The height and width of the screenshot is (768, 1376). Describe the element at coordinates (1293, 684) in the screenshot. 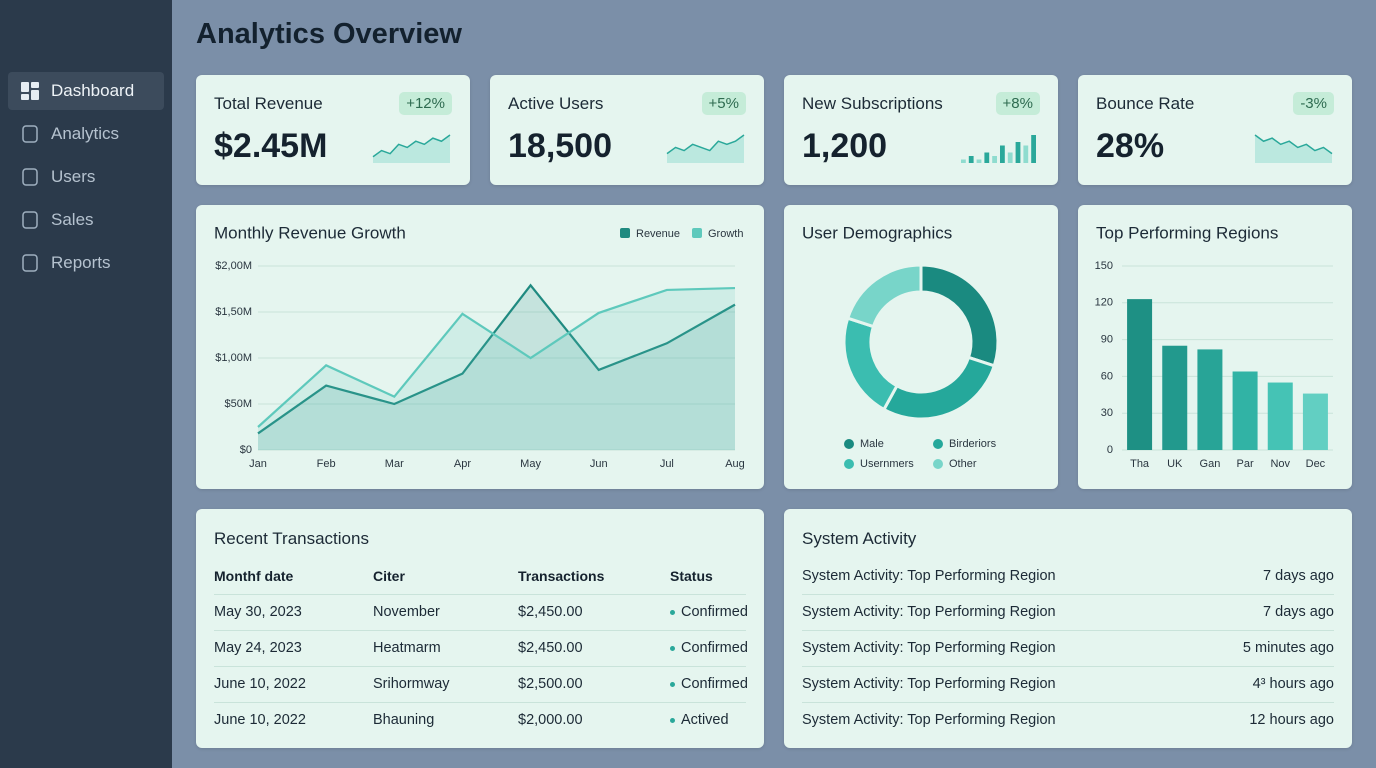

I see `activity-time: 4³ hours ago` at that location.